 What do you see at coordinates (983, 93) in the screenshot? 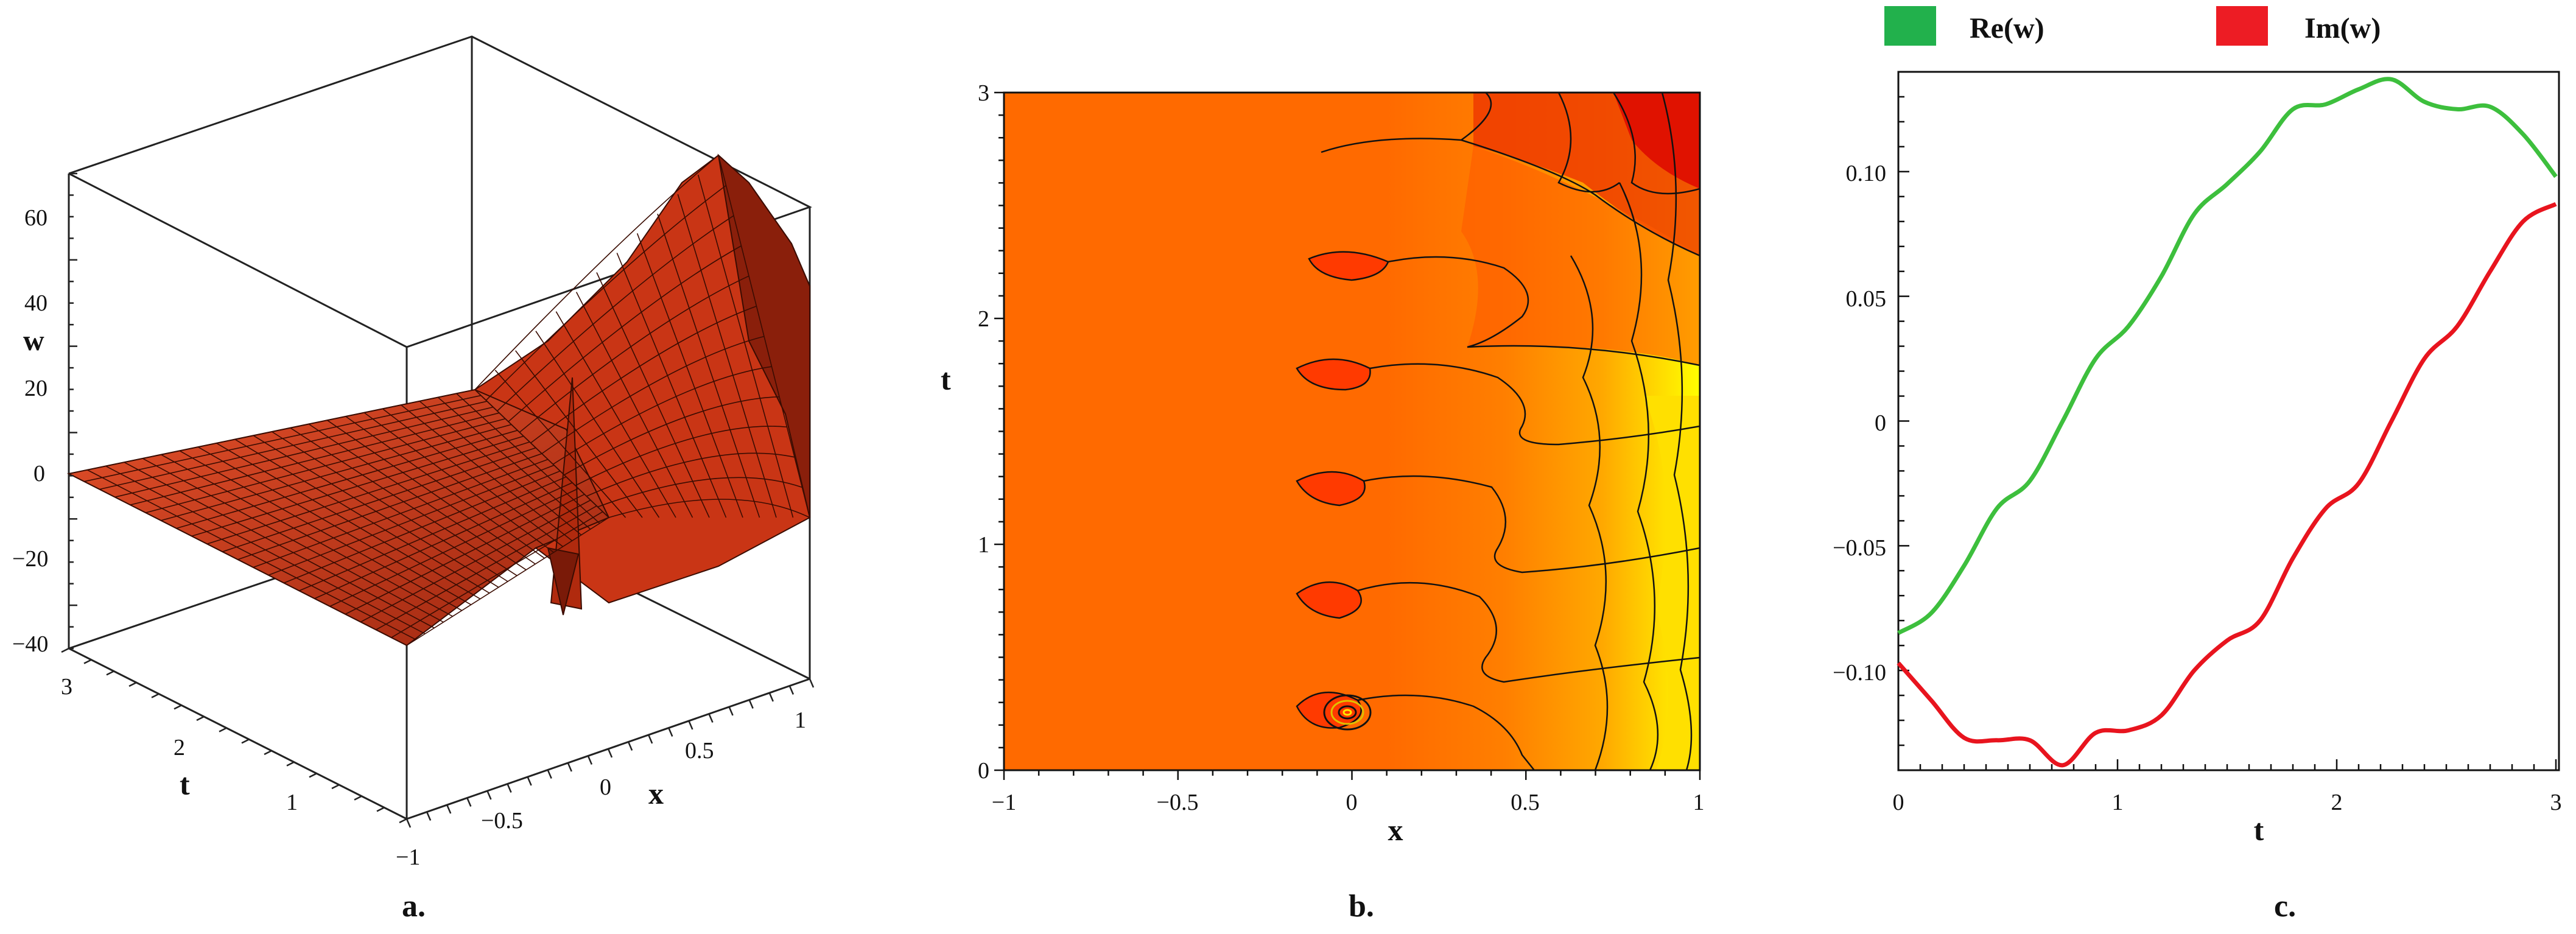
I see `y-tick-label: 3` at bounding box center [983, 93].